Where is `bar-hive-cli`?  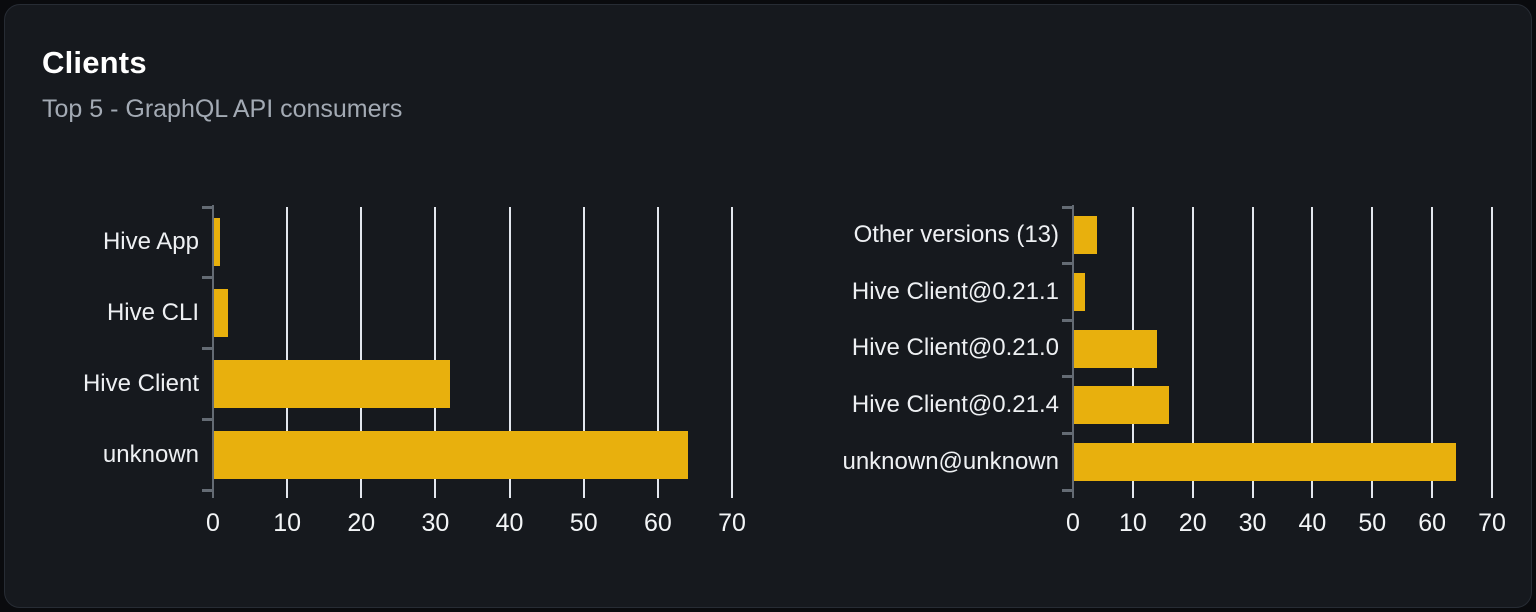 bar-hive-cli is located at coordinates (220, 313).